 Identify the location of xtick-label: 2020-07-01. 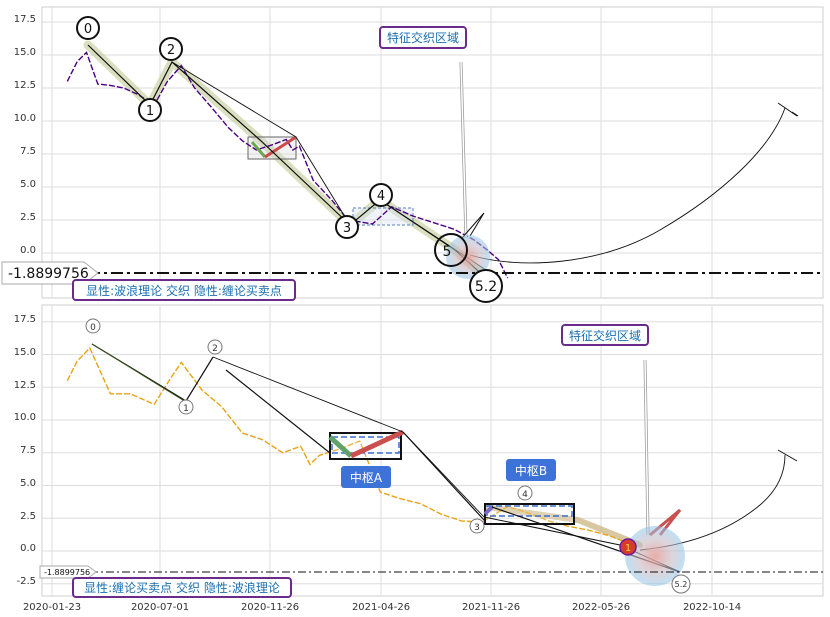
(160, 607).